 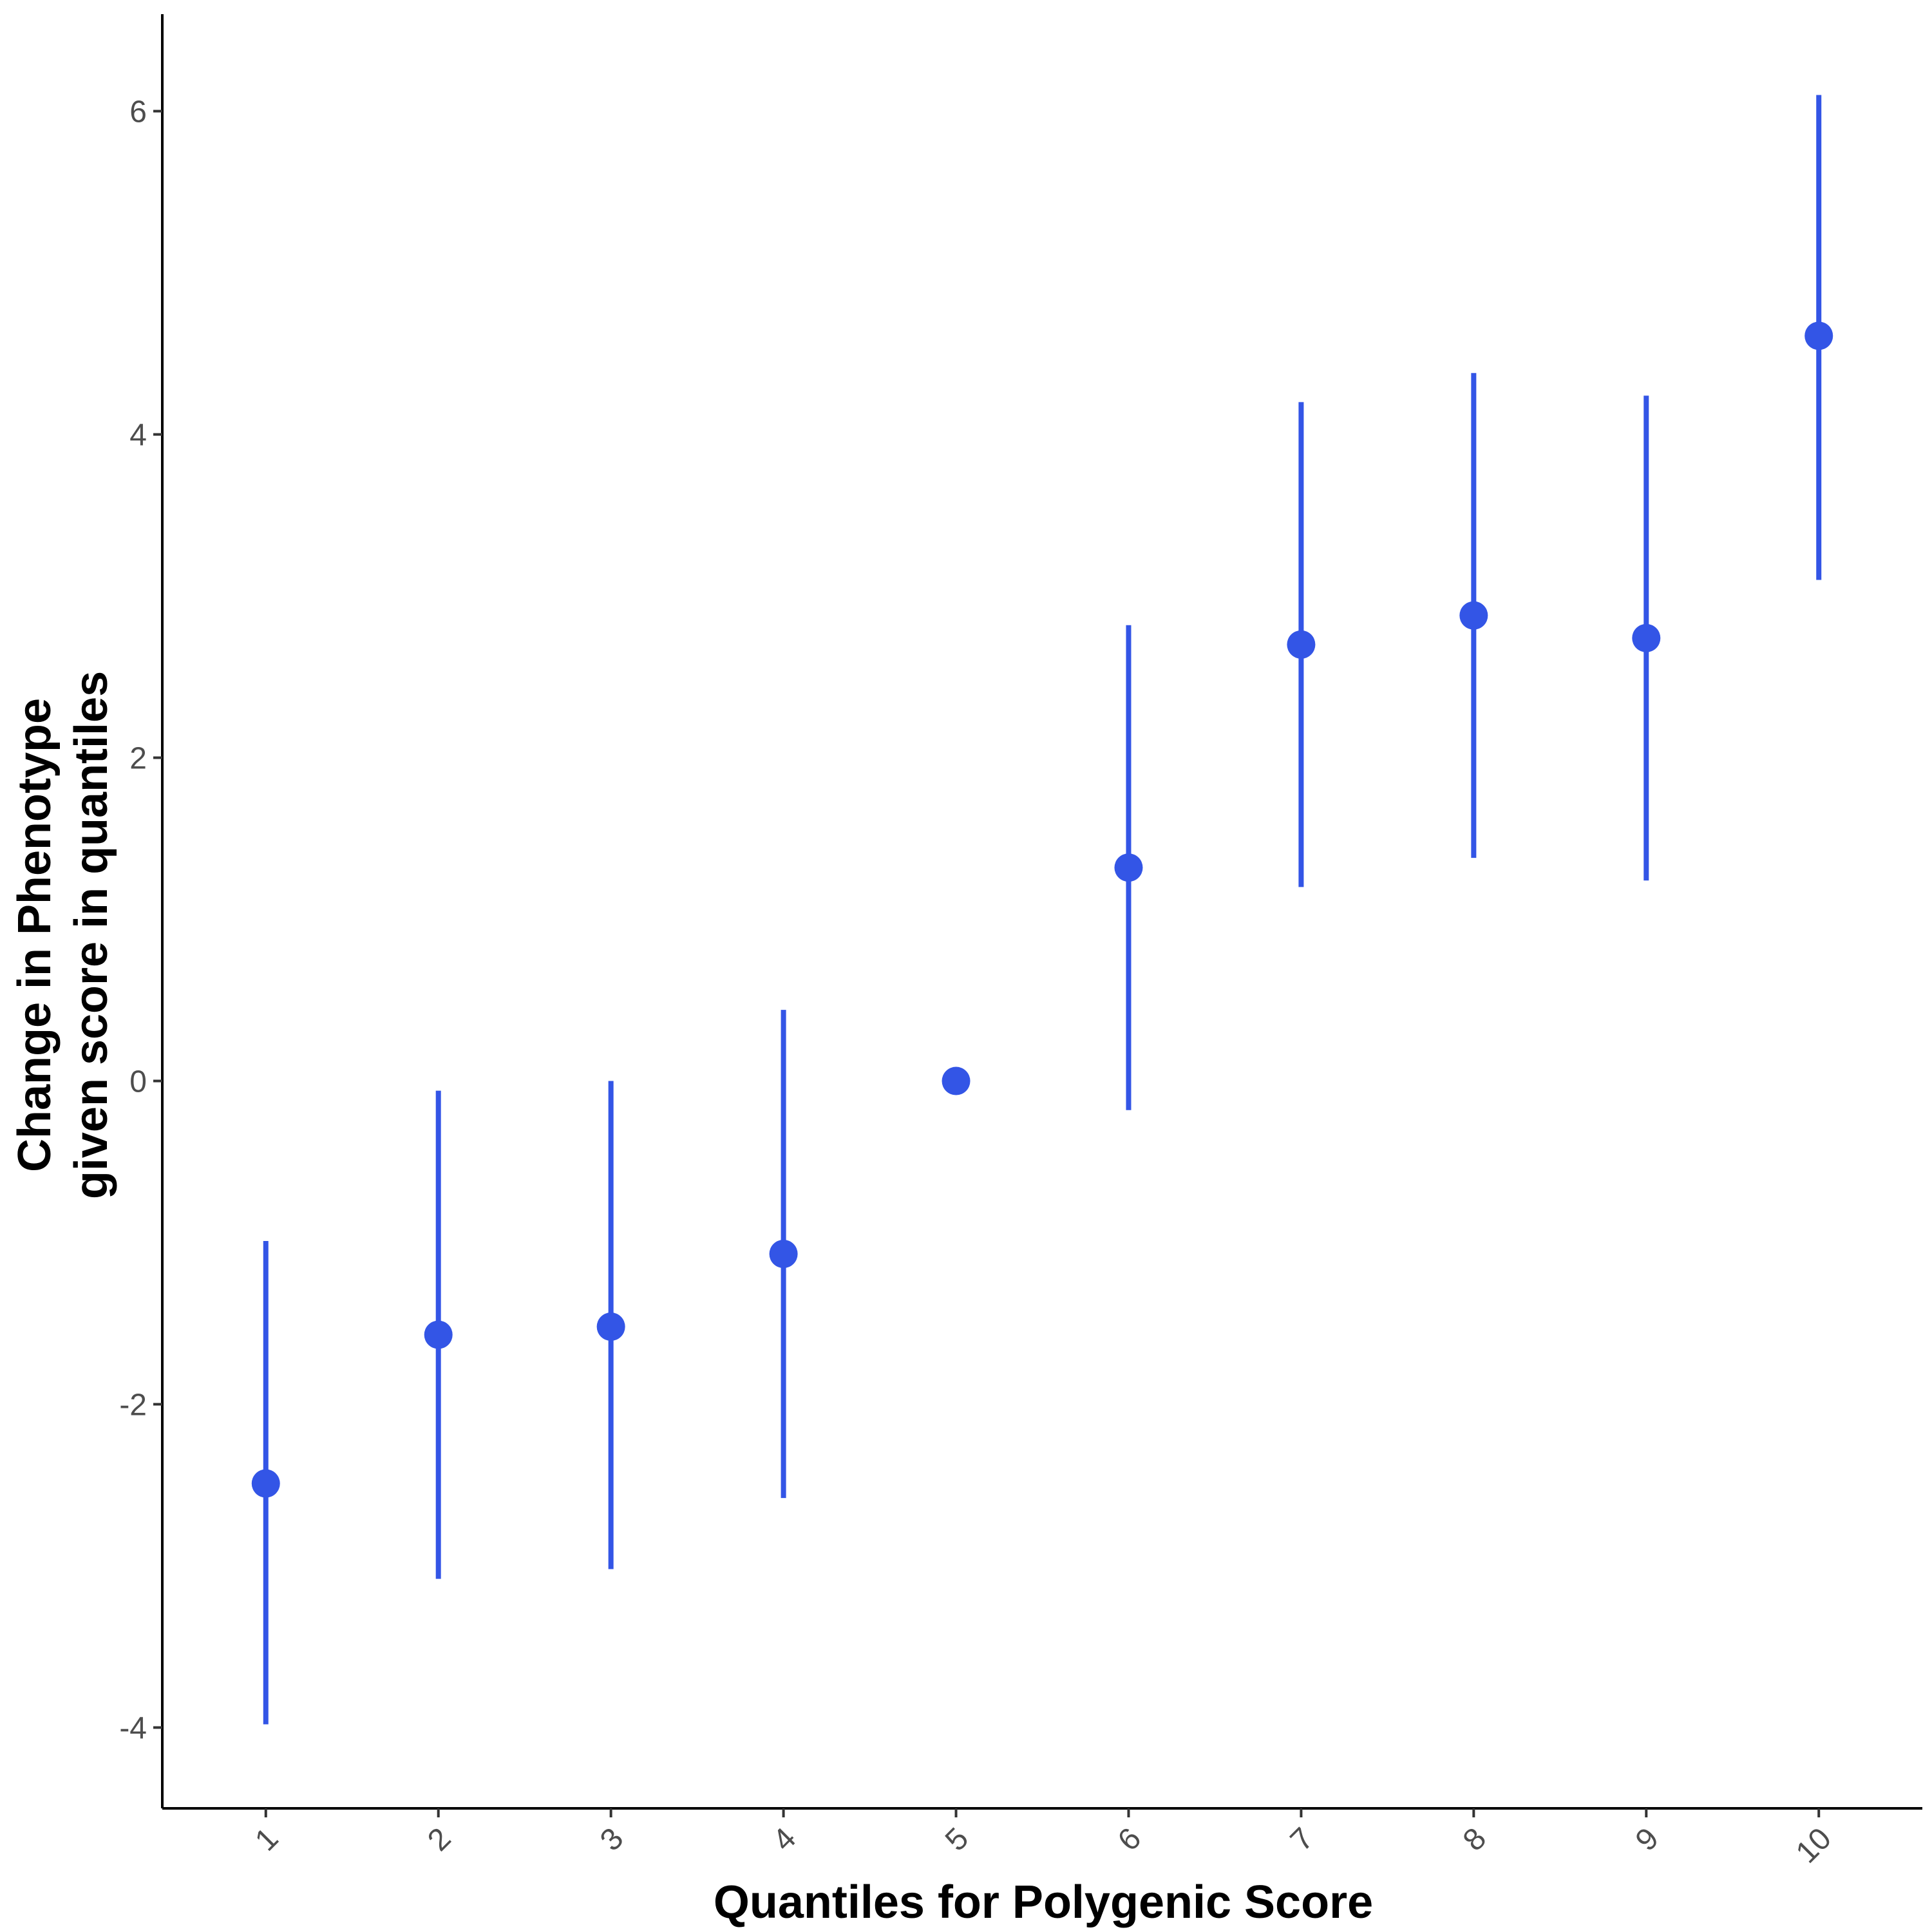 What do you see at coordinates (612, 1839) in the screenshot?
I see `x-tick-label: 3` at bounding box center [612, 1839].